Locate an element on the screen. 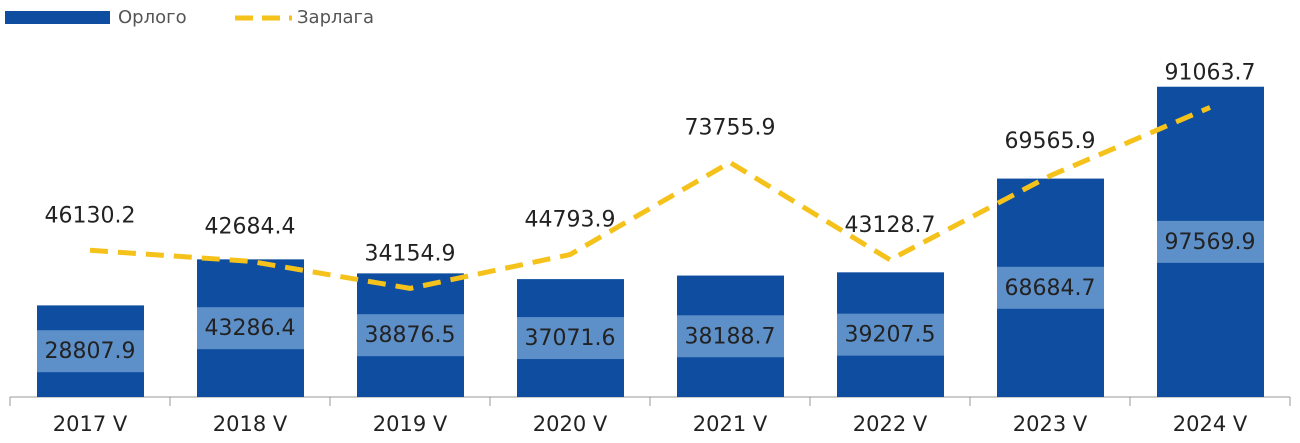  bar-label: 38188.7 is located at coordinates (730, 336).